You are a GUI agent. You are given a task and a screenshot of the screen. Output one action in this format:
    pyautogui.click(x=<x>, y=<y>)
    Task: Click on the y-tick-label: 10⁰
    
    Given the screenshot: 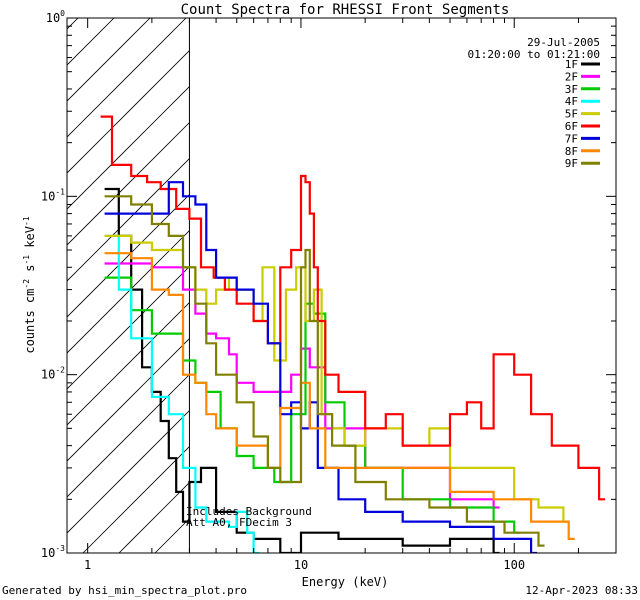 What is the action you would take?
    pyautogui.click(x=55, y=17)
    